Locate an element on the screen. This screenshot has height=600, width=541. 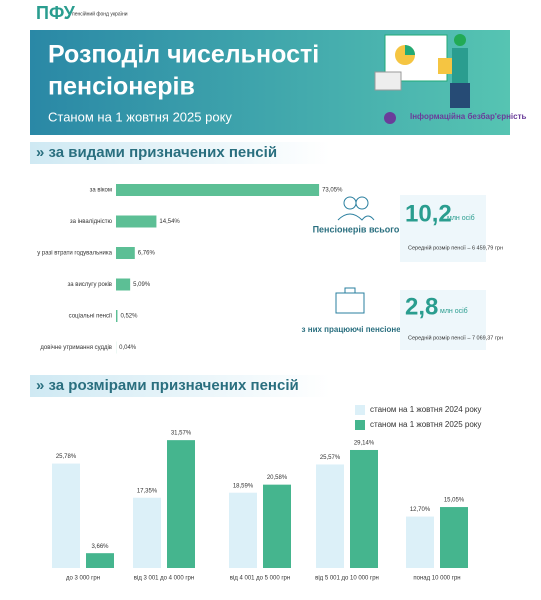
legend-label: станом на 1 жовтня 2025 року is located at coordinates (425, 424).